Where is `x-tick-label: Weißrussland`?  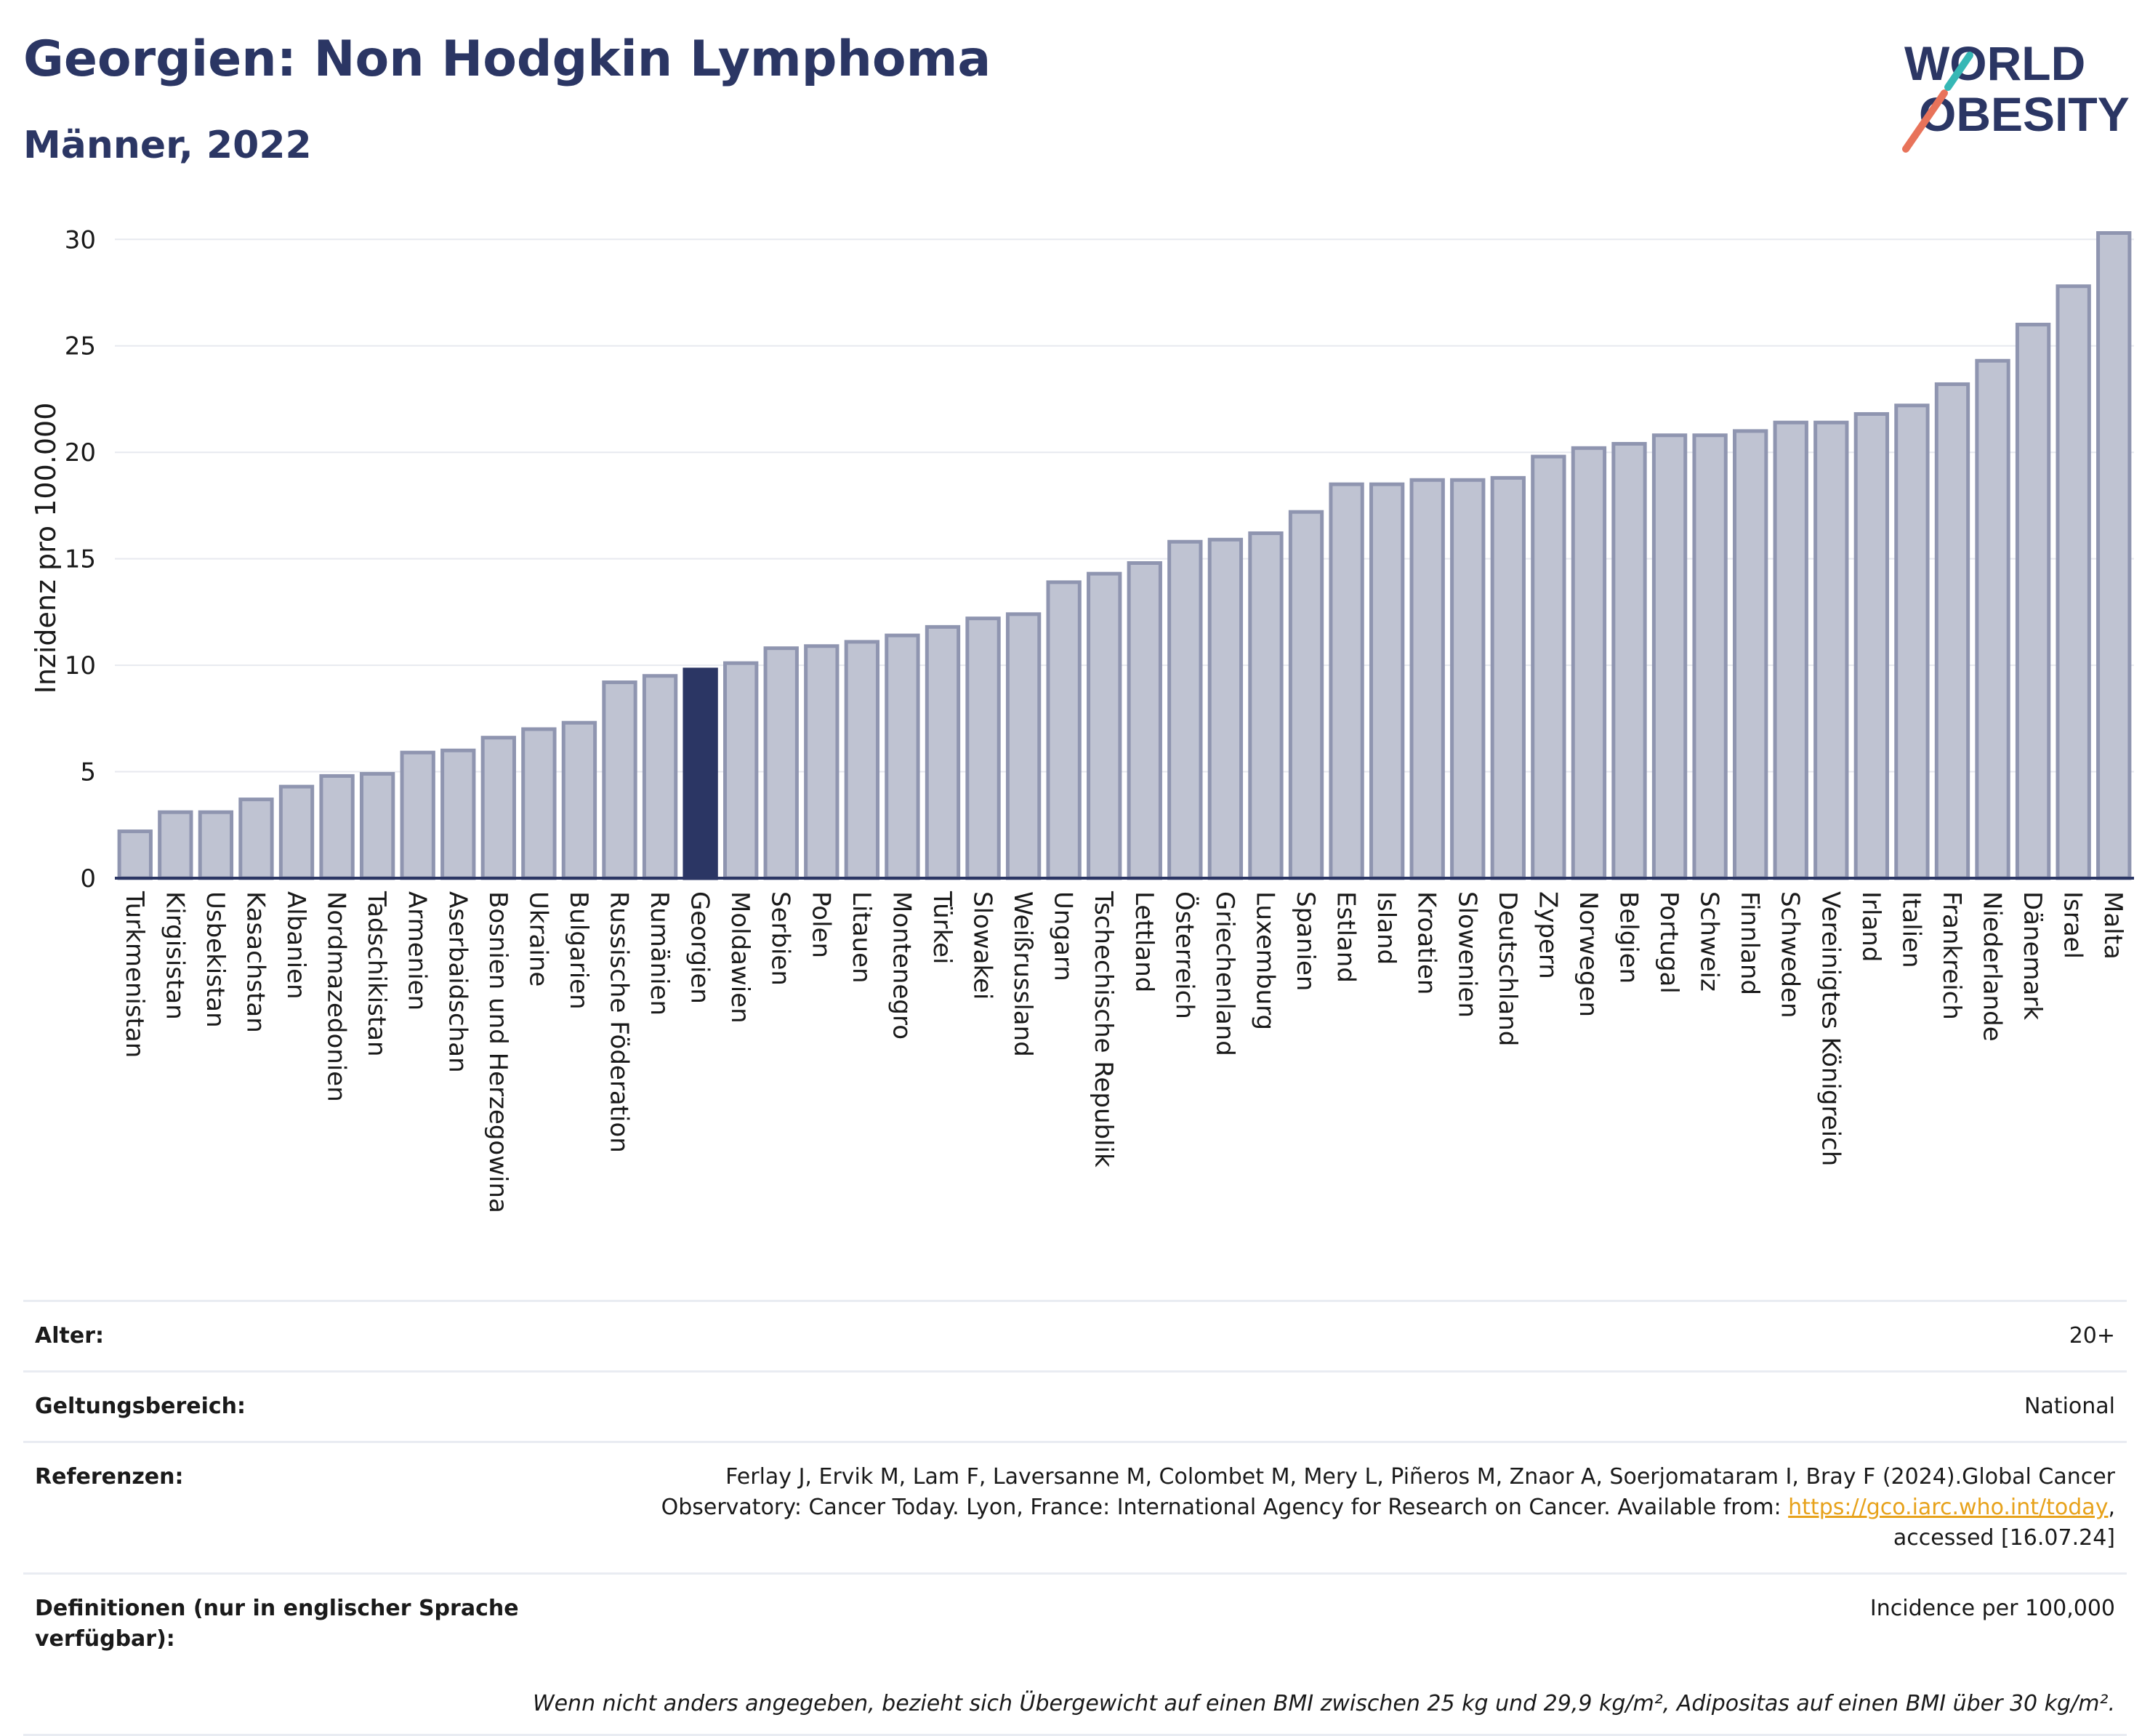
x-tick-label: Weißrussland is located at coordinates (1022, 974).